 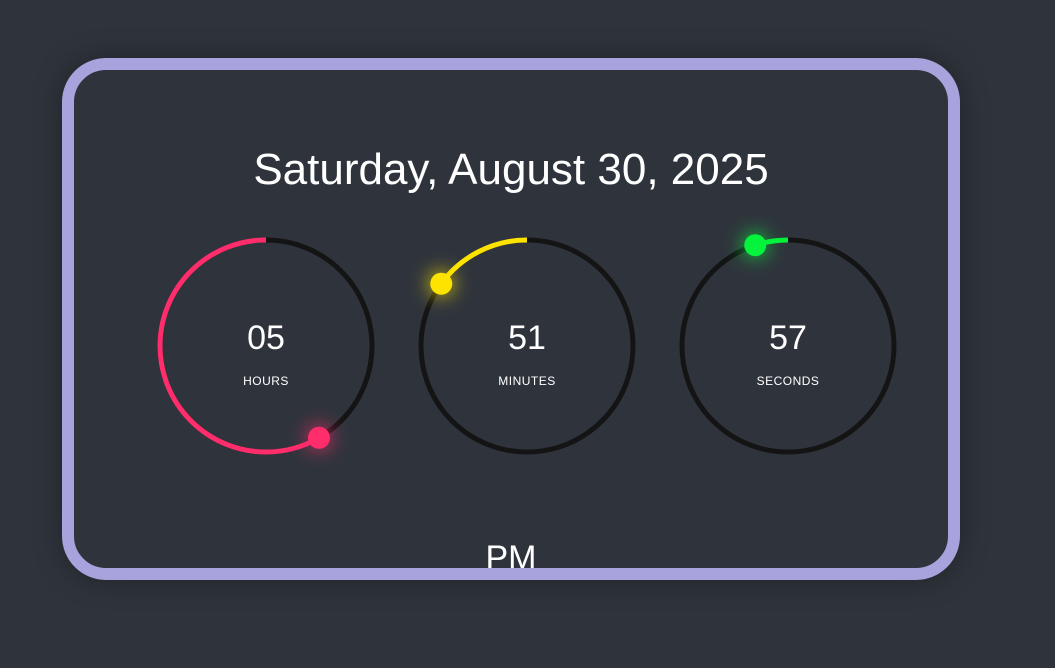 What do you see at coordinates (527, 381) in the screenshot?
I see `minutes-label: MINUTES` at bounding box center [527, 381].